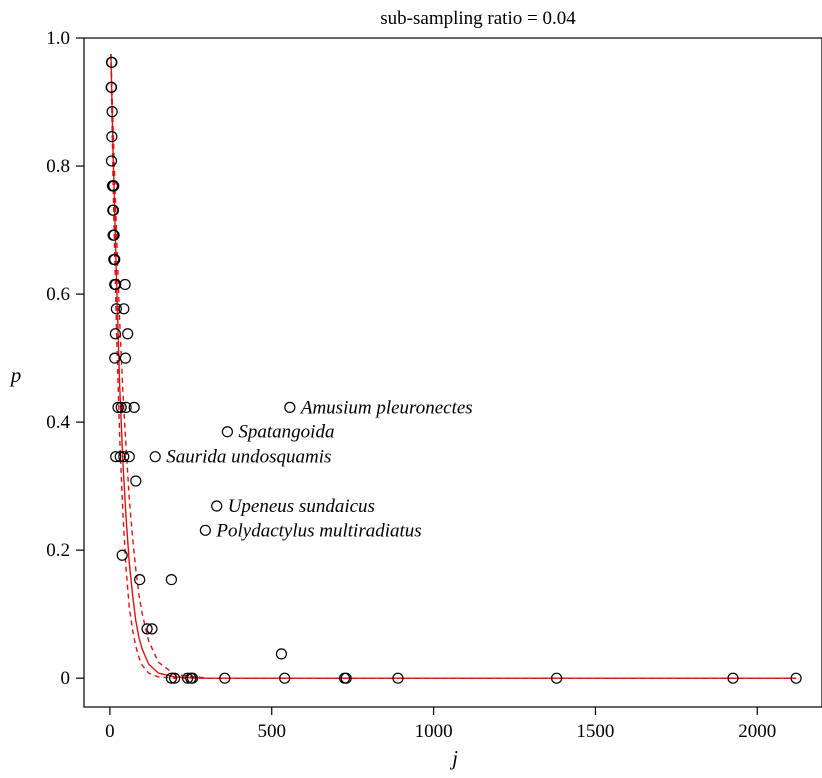  What do you see at coordinates (478, 18) in the screenshot?
I see `chart-title: sub-sampling ratio = 0.04` at bounding box center [478, 18].